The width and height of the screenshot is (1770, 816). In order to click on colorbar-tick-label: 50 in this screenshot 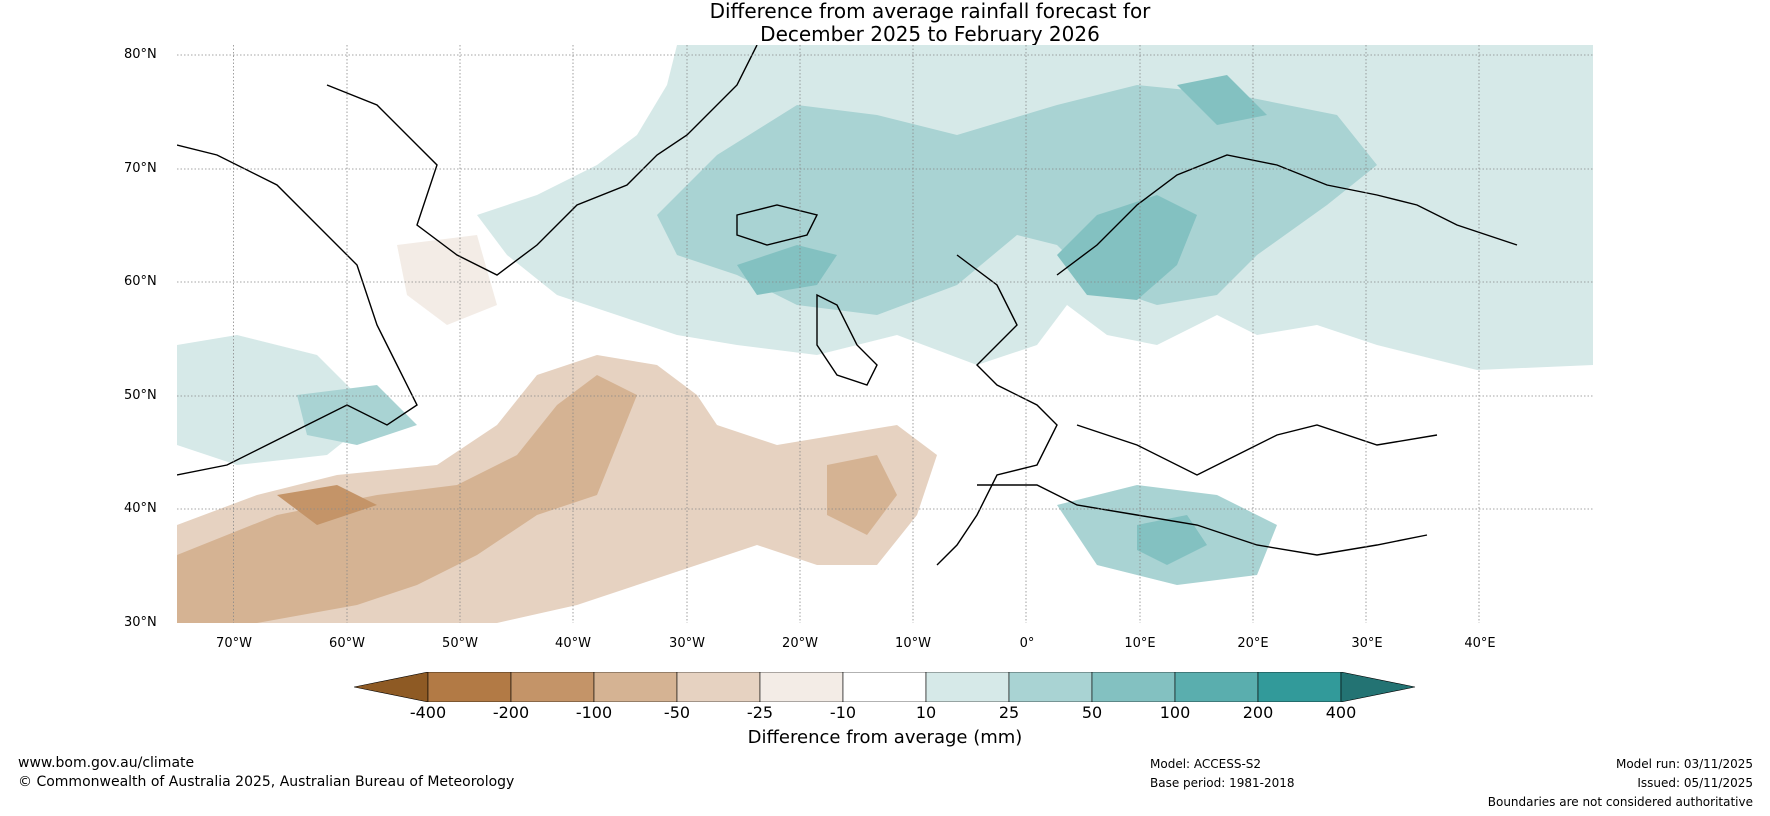, I will do `click(1092, 712)`.